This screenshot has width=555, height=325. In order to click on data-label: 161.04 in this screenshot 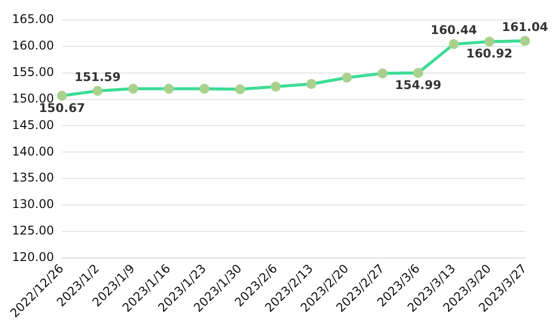, I will do `click(525, 27)`.